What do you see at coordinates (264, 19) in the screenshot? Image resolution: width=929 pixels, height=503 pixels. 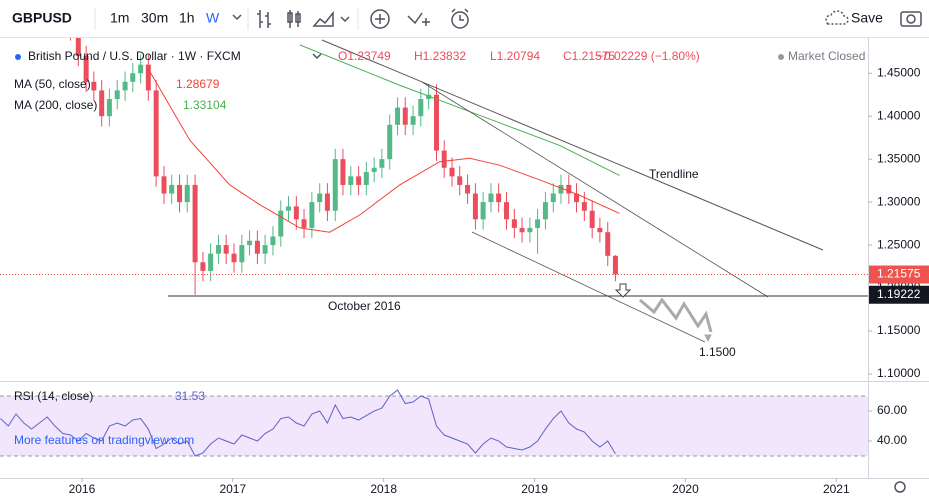 I see `bars-icon` at bounding box center [264, 19].